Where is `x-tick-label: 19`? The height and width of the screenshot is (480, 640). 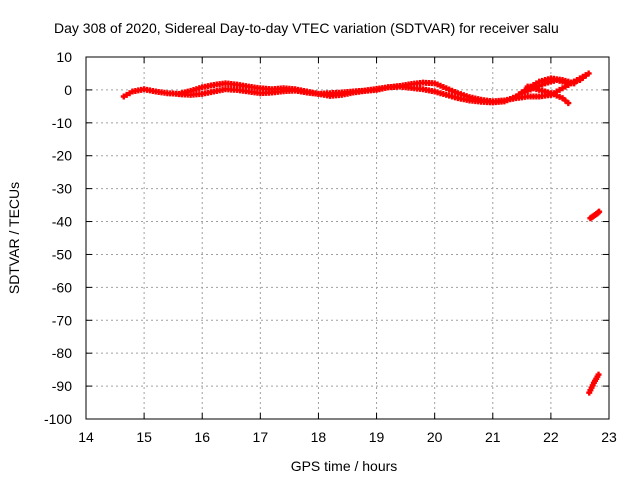
x-tick-label: 19 is located at coordinates (377, 437).